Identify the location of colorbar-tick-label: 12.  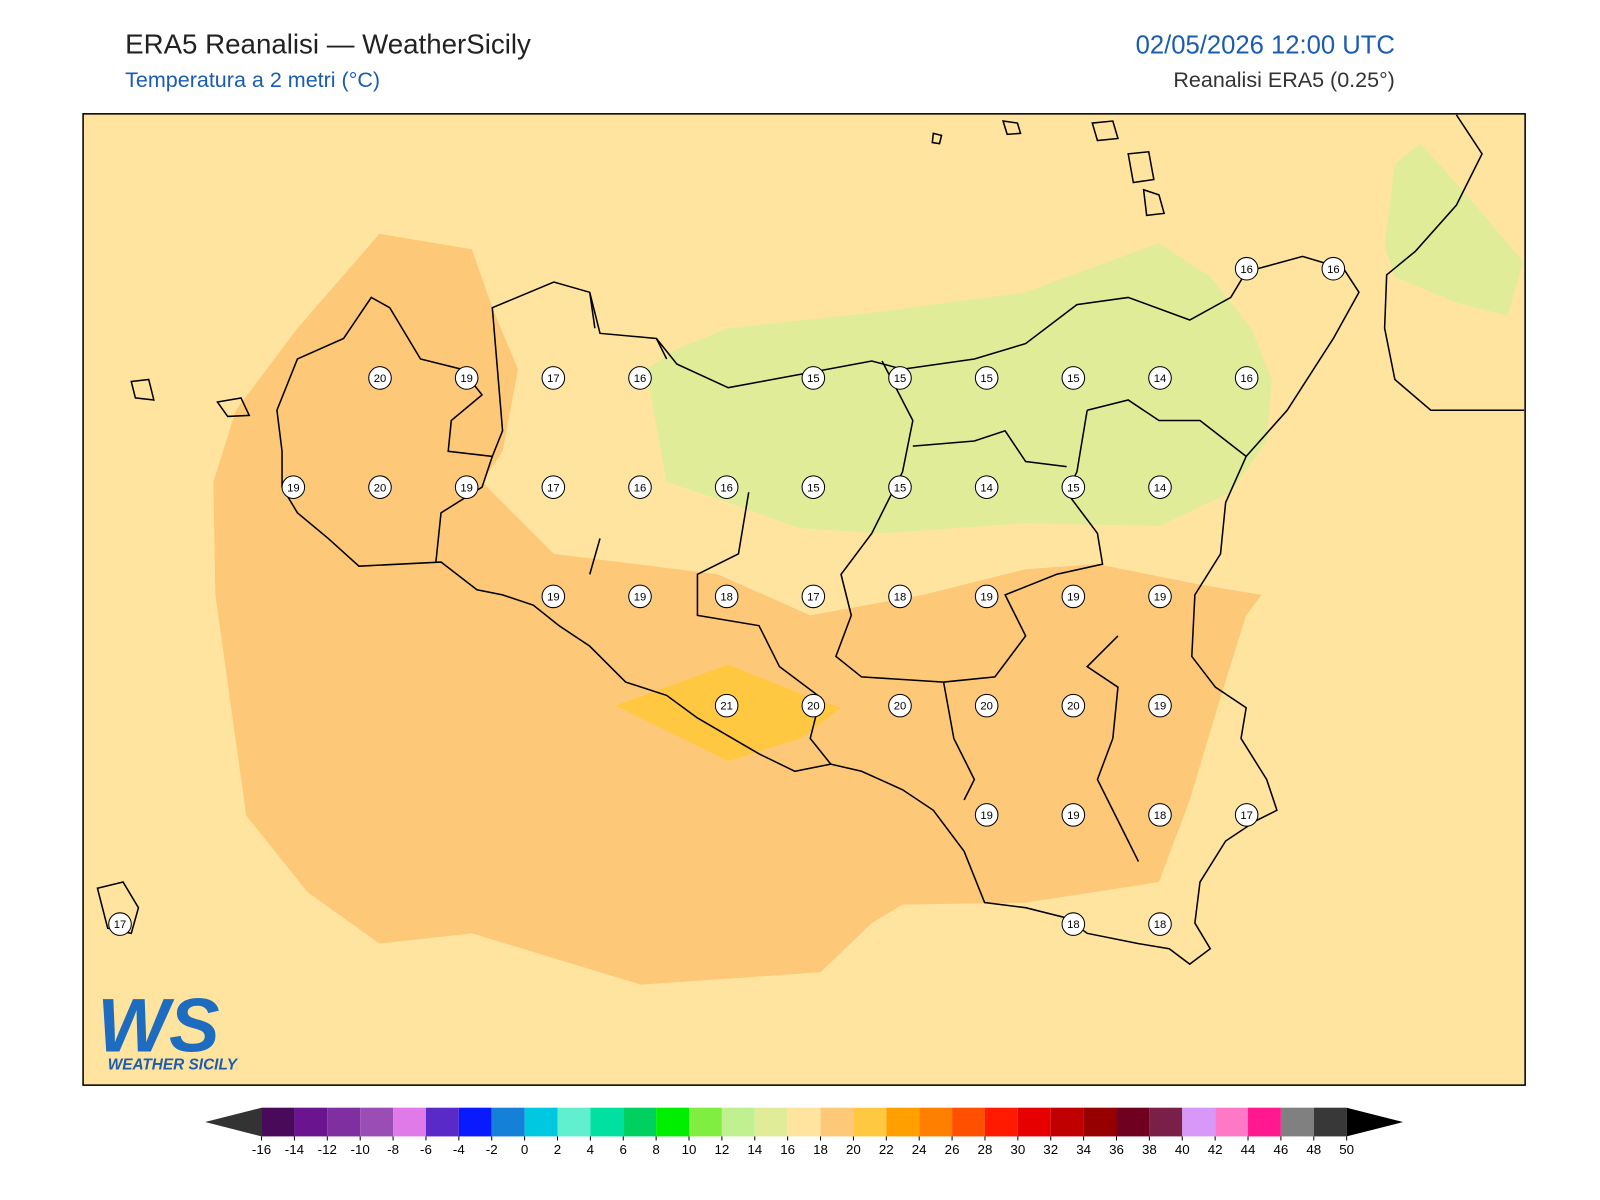
(721, 1149).